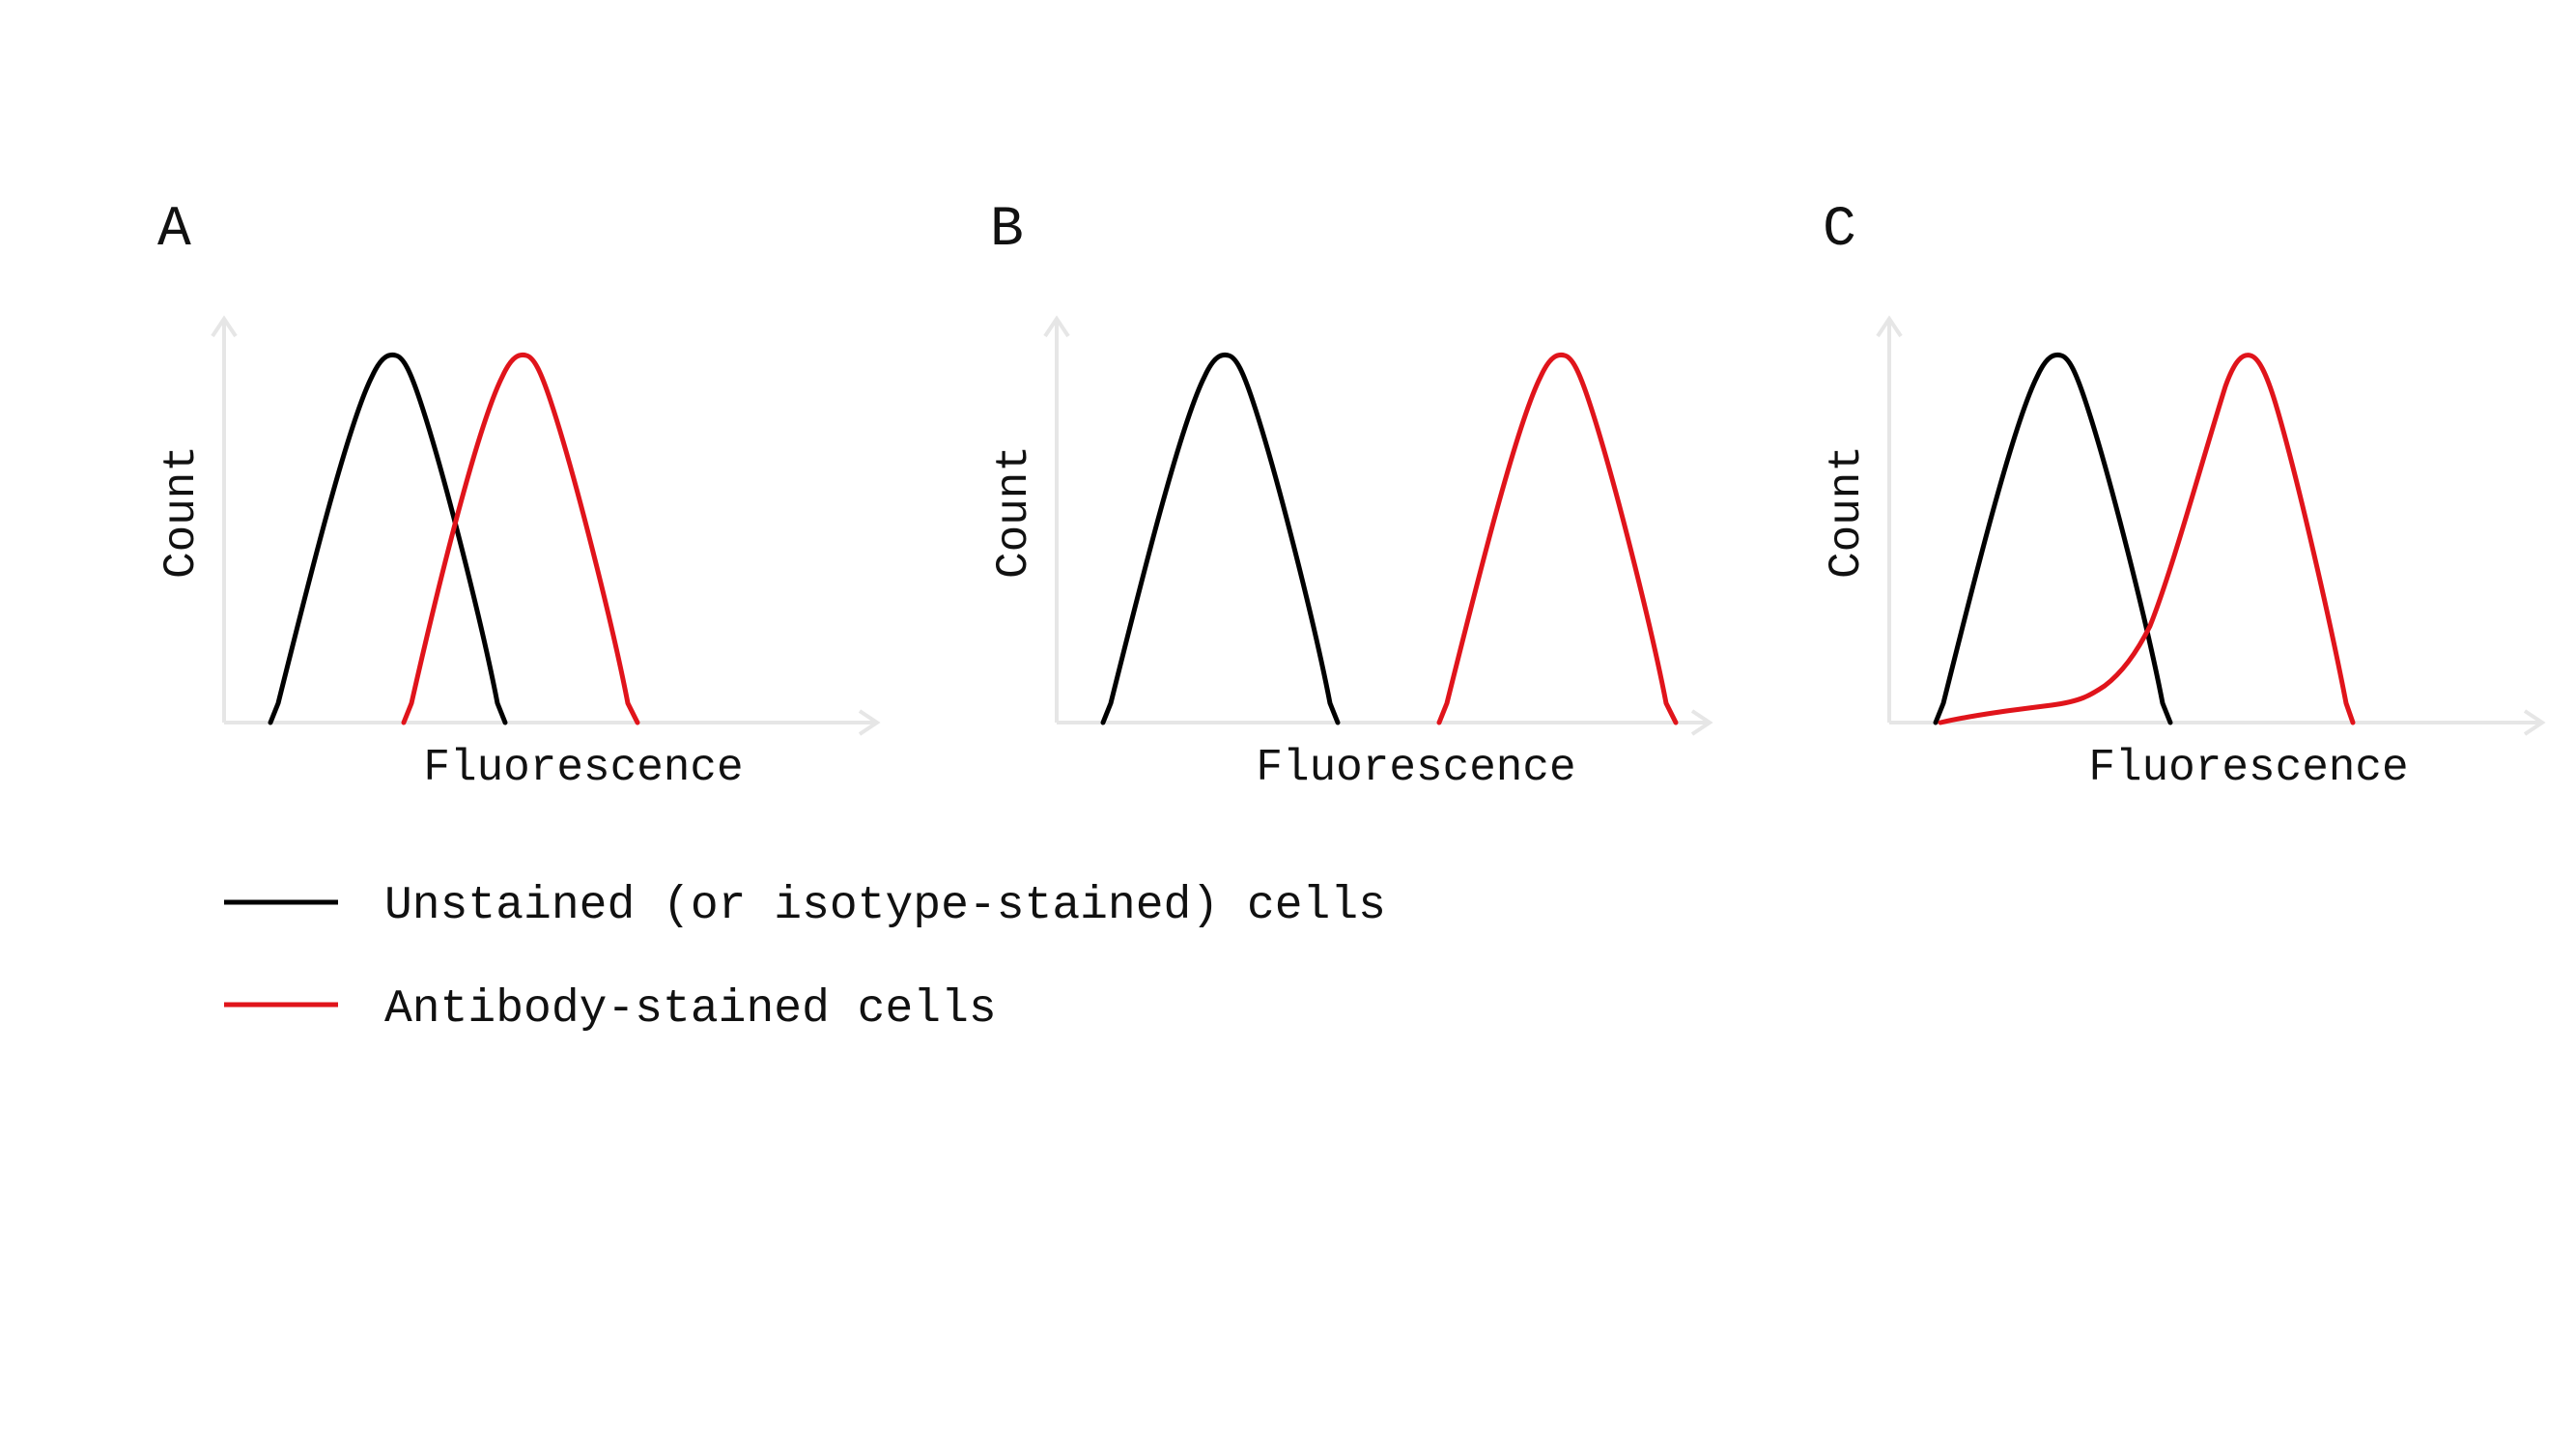 This screenshot has height=1449, width=2576. Describe the element at coordinates (690, 1009) in the screenshot. I see `legend-label: Antibody-stained cells` at that location.